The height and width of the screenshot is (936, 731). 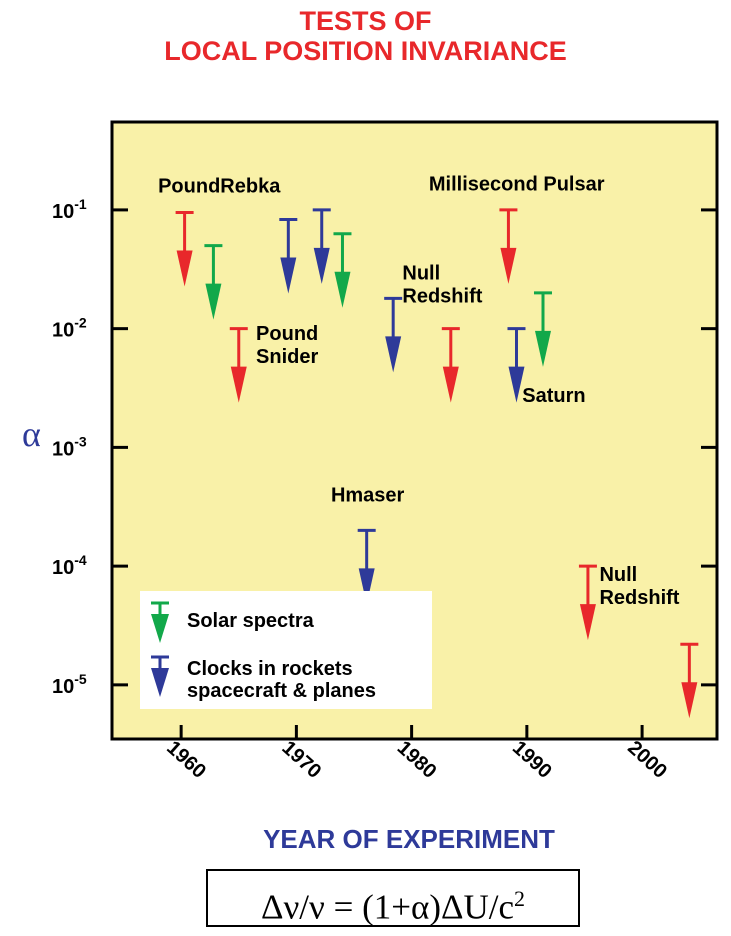 I want to click on y-axis-label: α, so click(x=31, y=434).